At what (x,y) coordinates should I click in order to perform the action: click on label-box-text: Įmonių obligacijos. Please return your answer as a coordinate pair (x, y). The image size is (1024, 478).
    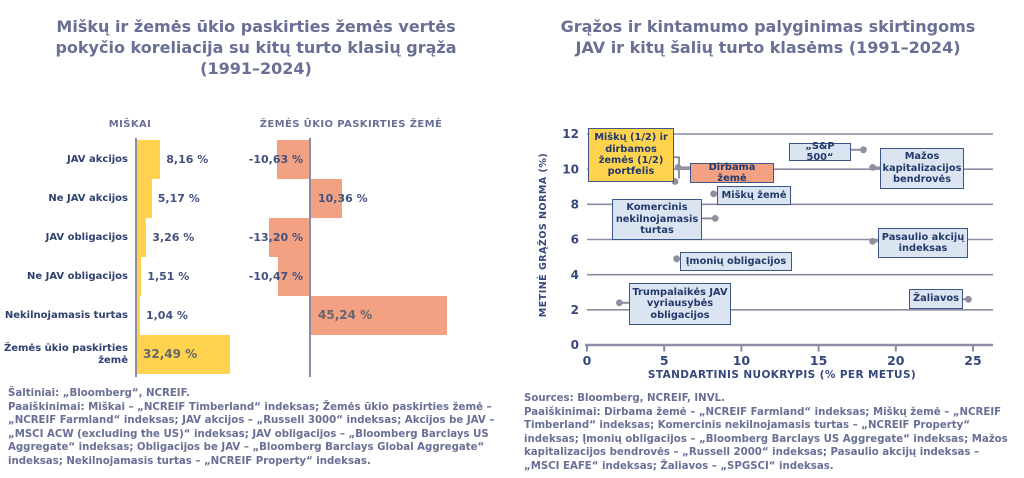
    Looking at the image, I should click on (736, 261).